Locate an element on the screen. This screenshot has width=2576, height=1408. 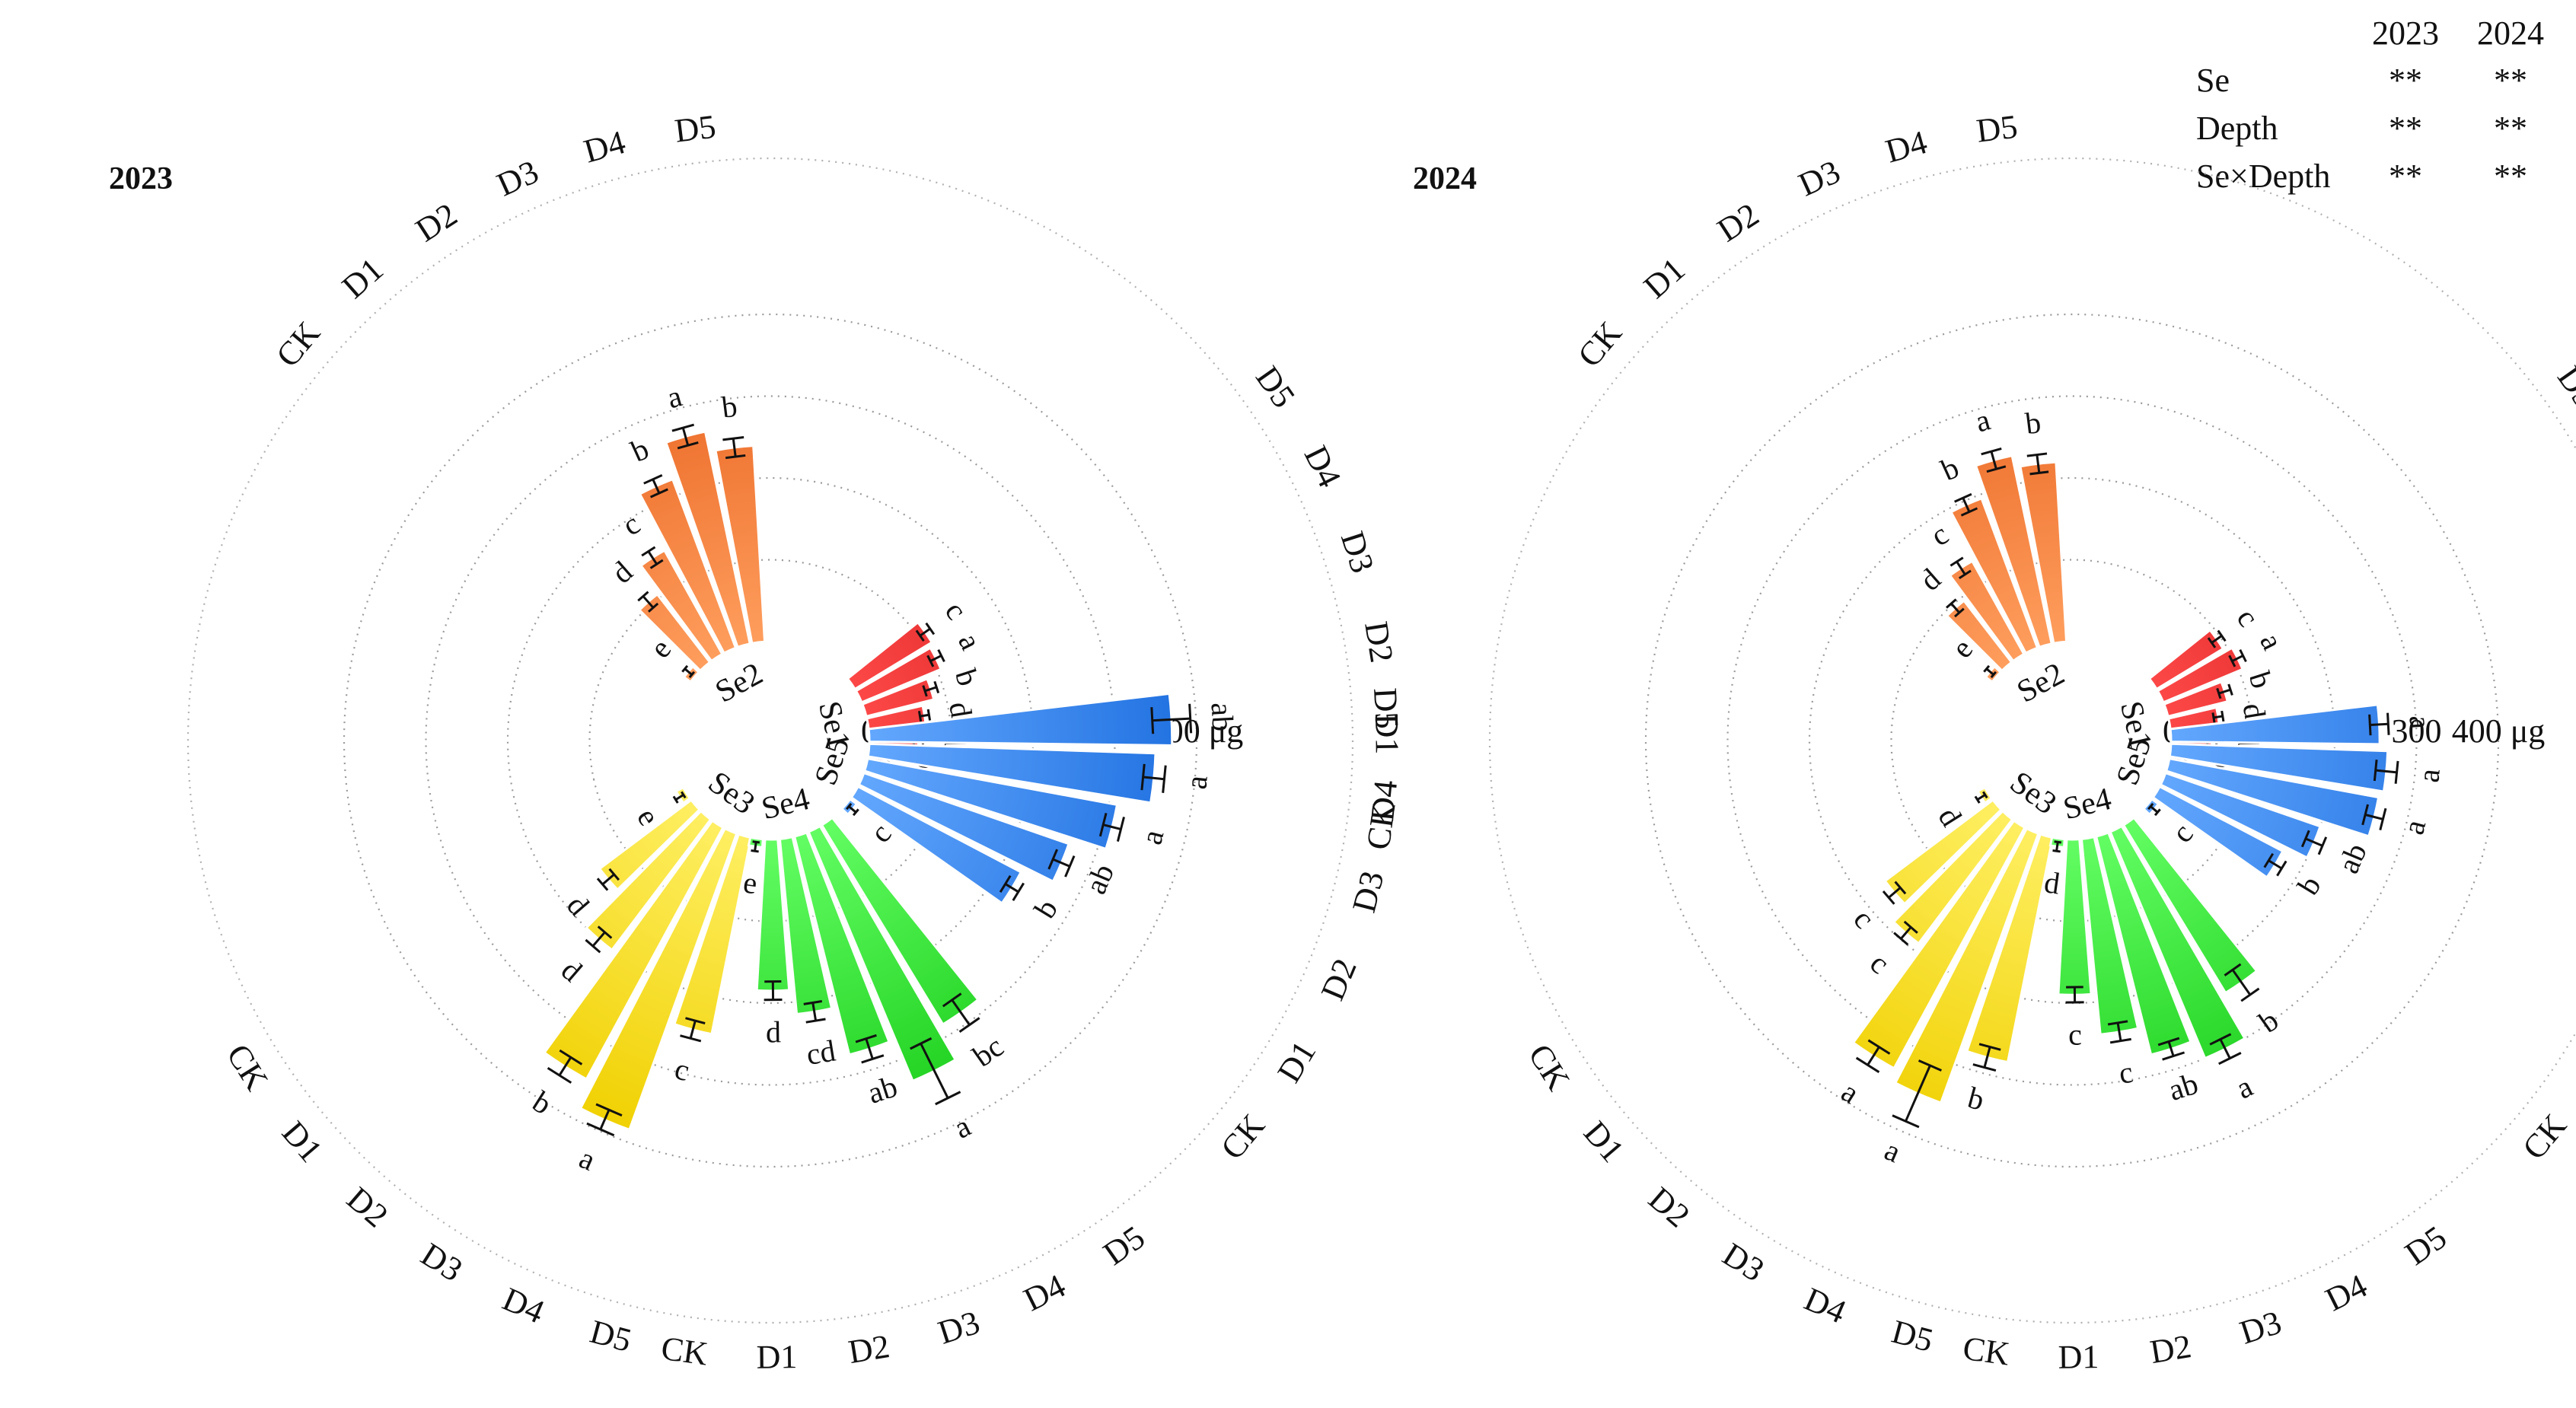
bar-se5-d3 is located at coordinates (990, 804).